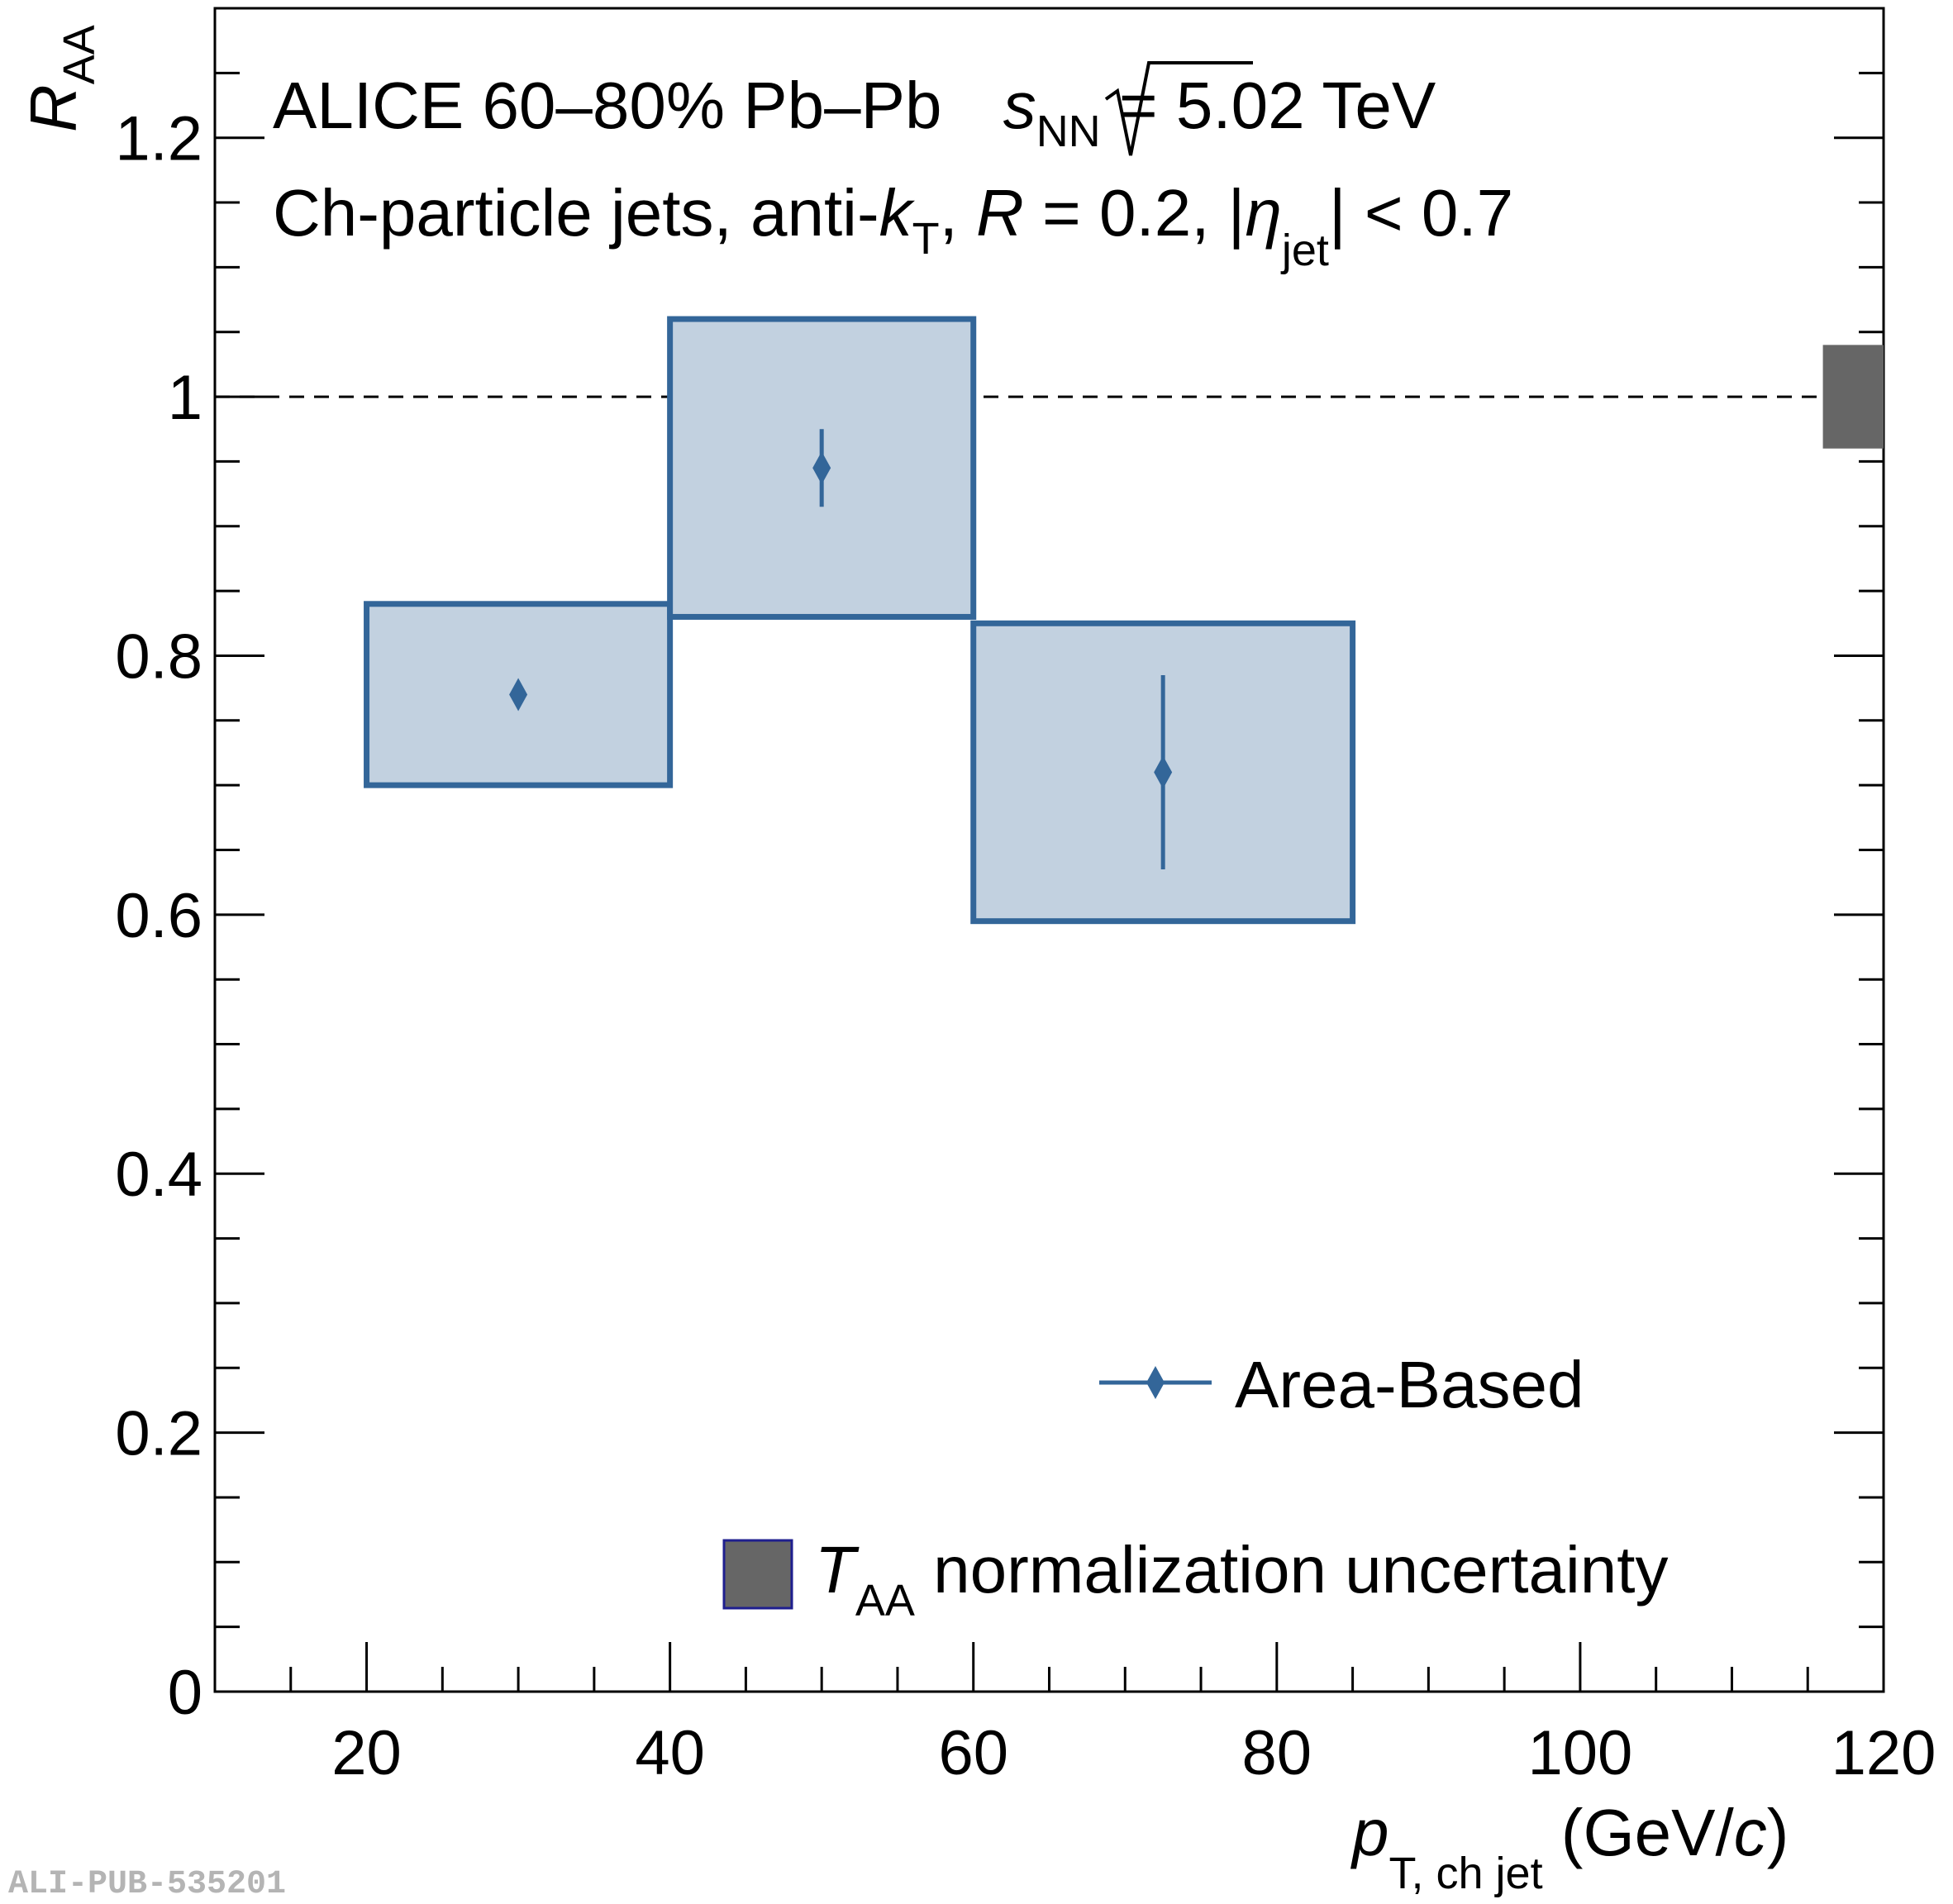 This screenshot has width=1953, height=1904. I want to click on x-axis-title: pT, ch jet (GeV/c), so click(1569, 1847).